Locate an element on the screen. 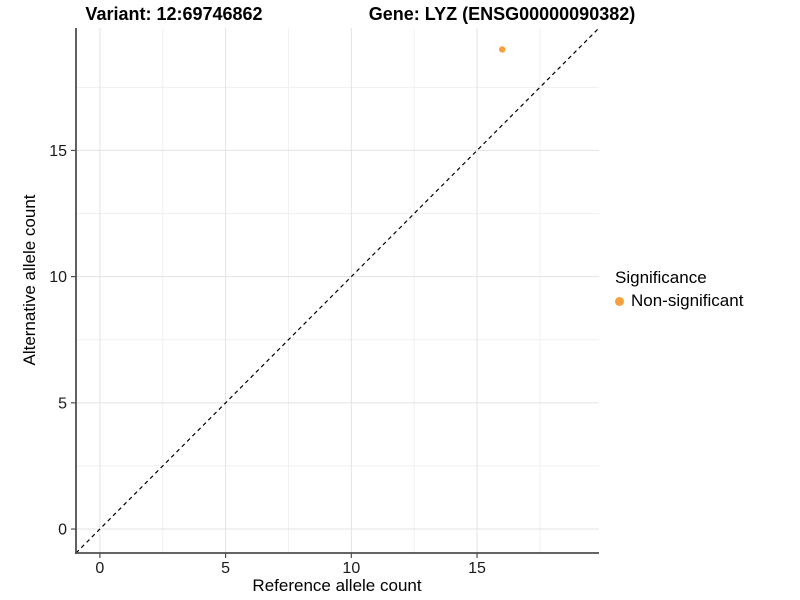 This screenshot has height=600, width=800. x-tick-label: 0 is located at coordinates (99, 568).